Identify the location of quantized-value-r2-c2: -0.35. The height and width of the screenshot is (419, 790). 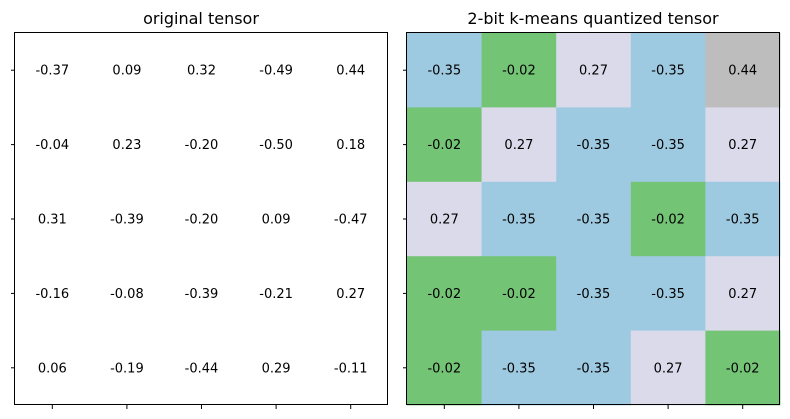
(594, 220).